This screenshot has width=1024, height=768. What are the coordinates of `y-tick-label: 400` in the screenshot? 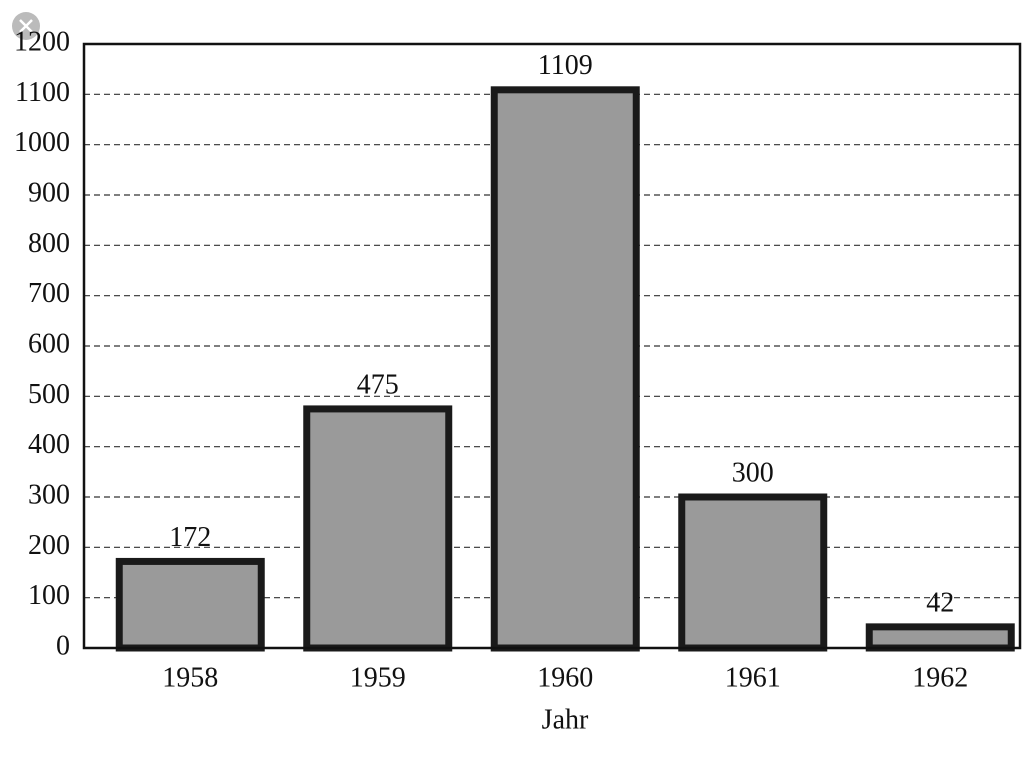 It's located at (49, 444).